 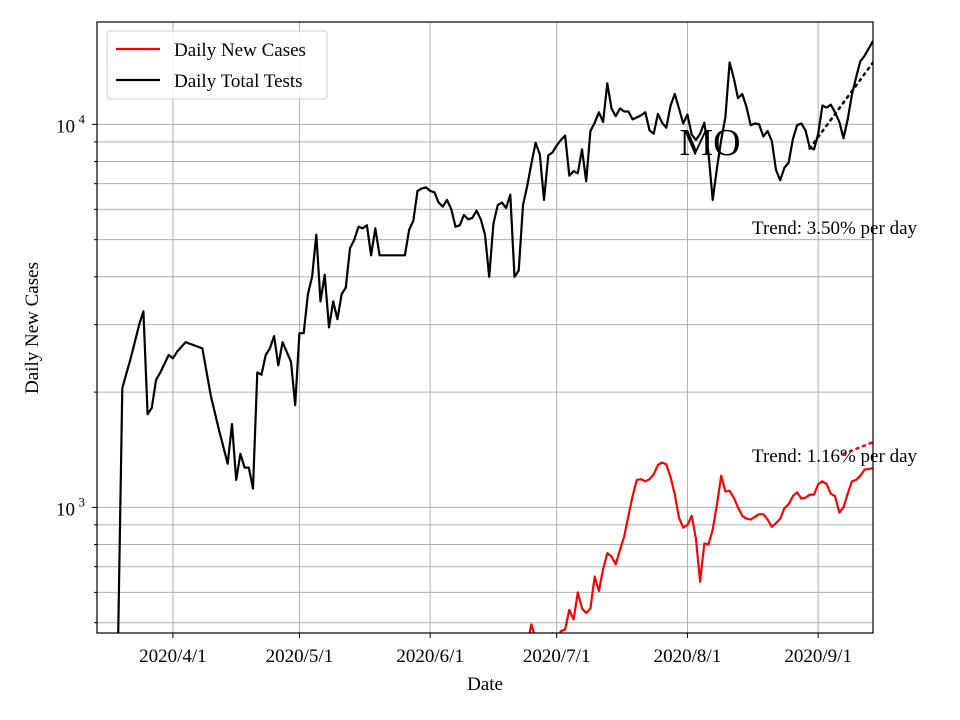 What do you see at coordinates (688, 656) in the screenshot?
I see `x-tick-label: 2020/8/1` at bounding box center [688, 656].